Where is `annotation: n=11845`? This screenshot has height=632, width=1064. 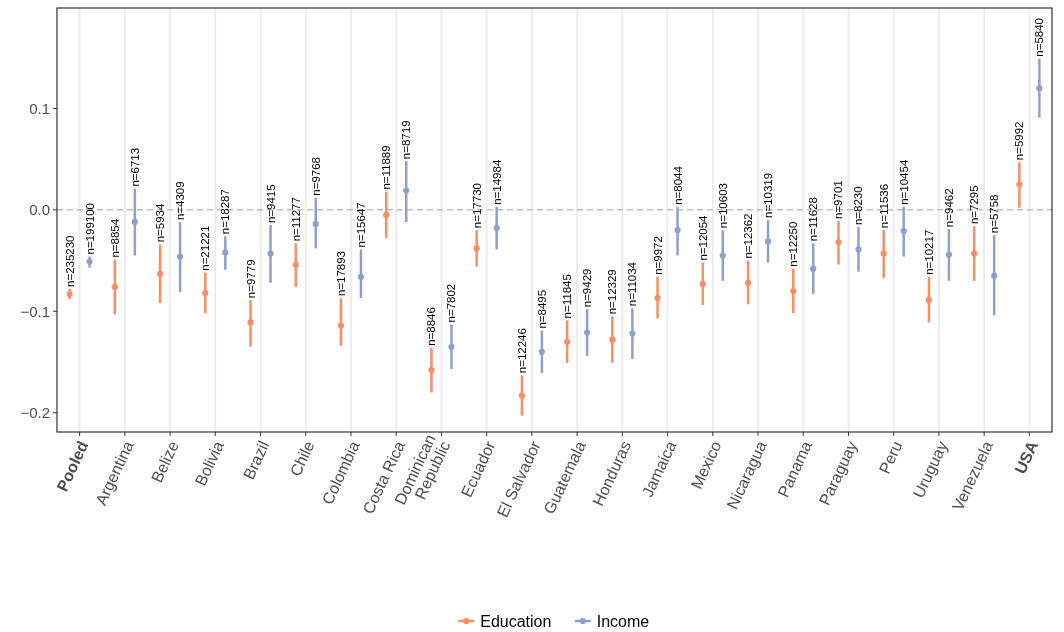 annotation: n=11845 is located at coordinates (567, 296).